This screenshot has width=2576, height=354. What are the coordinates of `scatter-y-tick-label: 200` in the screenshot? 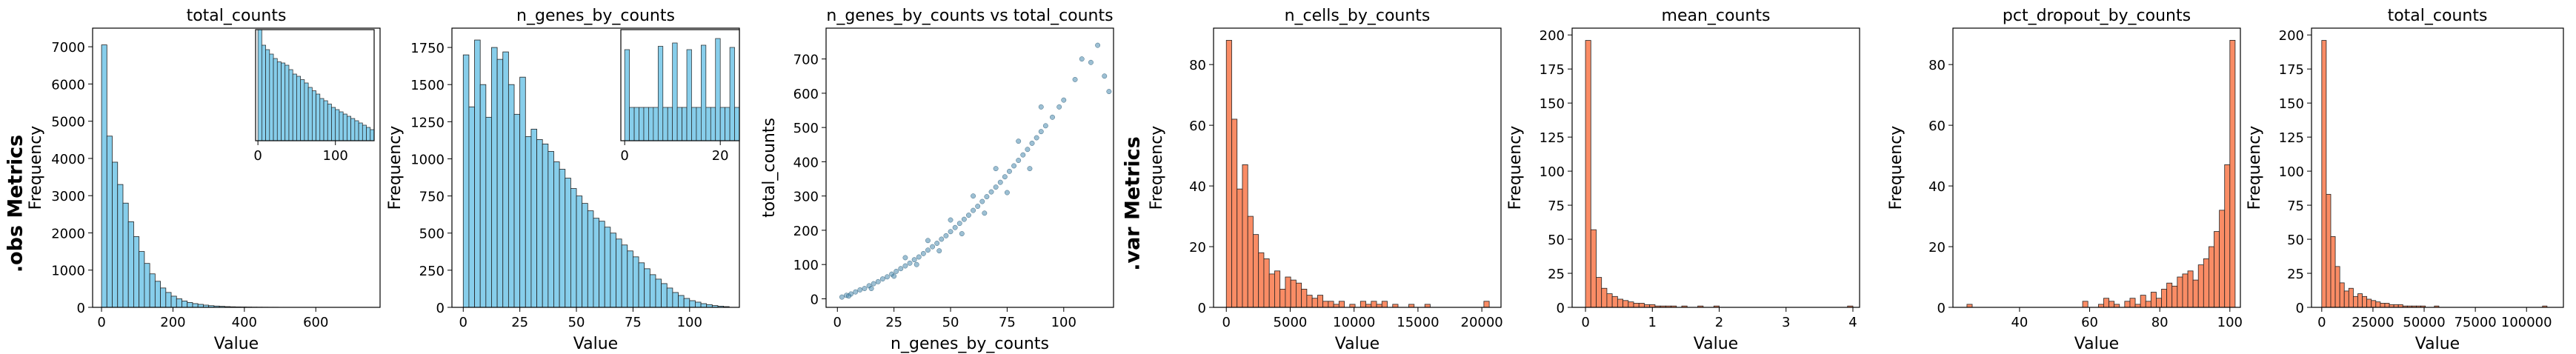 It's located at (806, 231).